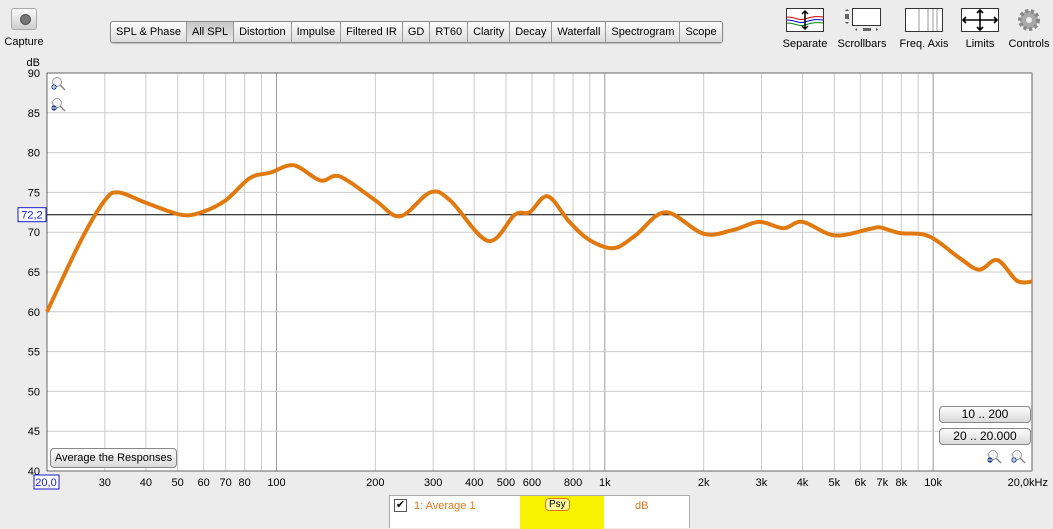  Describe the element at coordinates (861, 483) in the screenshot. I see `x-tick-label: 6k` at that location.